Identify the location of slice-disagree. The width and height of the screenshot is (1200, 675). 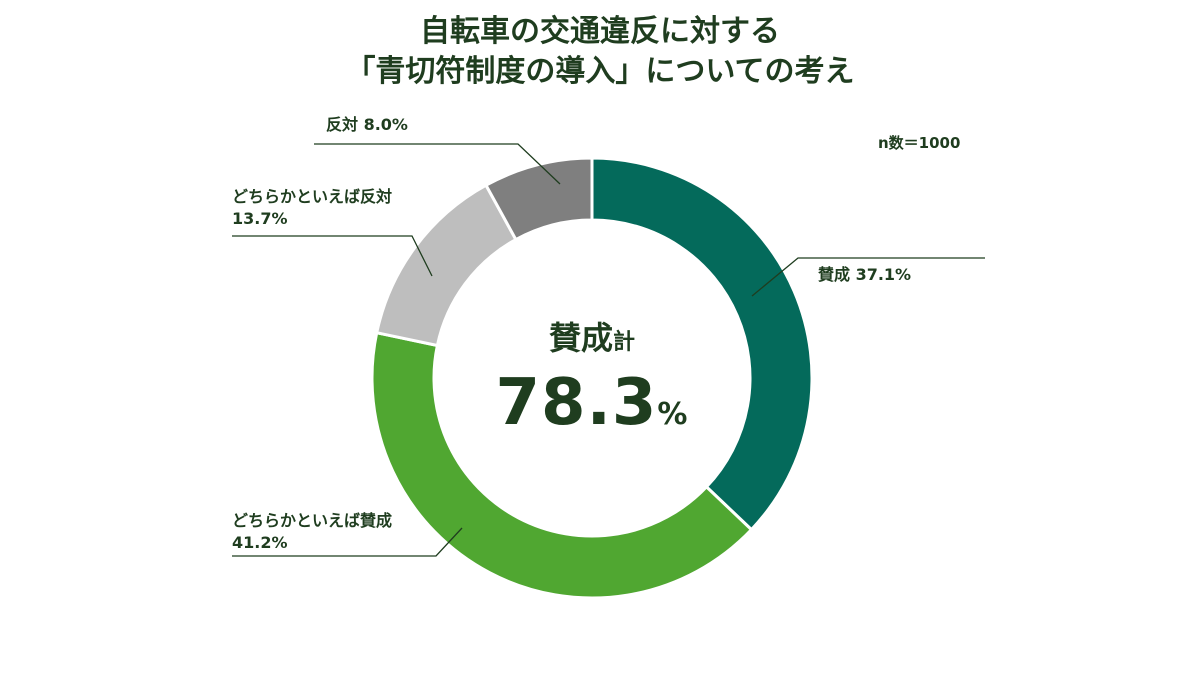
(538, 199).